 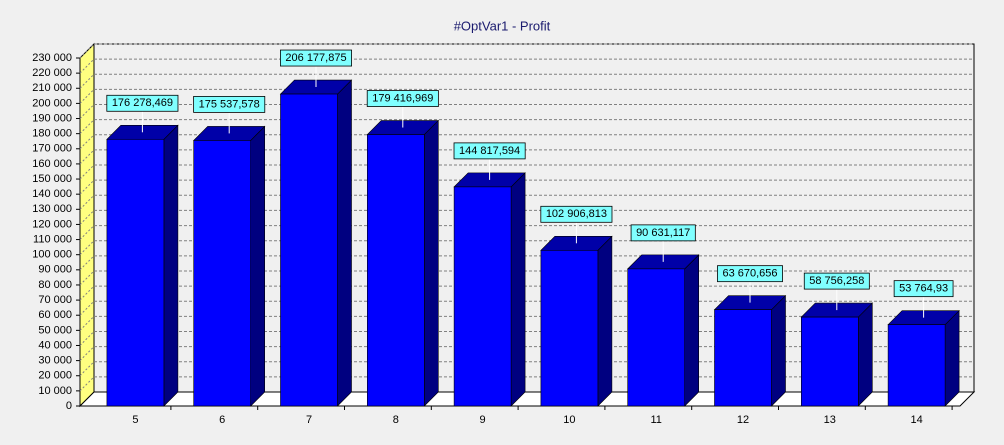 What do you see at coordinates (52, 224) in the screenshot?
I see `y-tick-label: 120 000` at bounding box center [52, 224].